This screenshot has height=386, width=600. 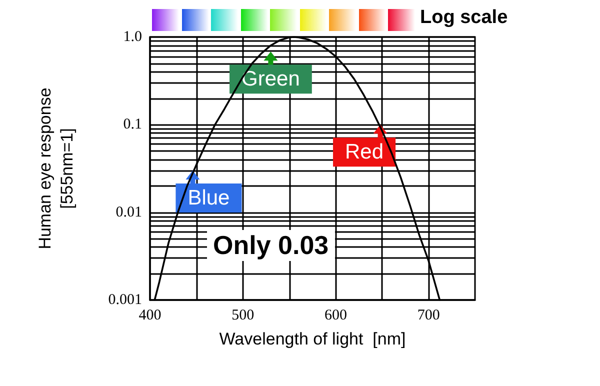 What do you see at coordinates (150, 316) in the screenshot?
I see `x-tick-label: 400` at bounding box center [150, 316].